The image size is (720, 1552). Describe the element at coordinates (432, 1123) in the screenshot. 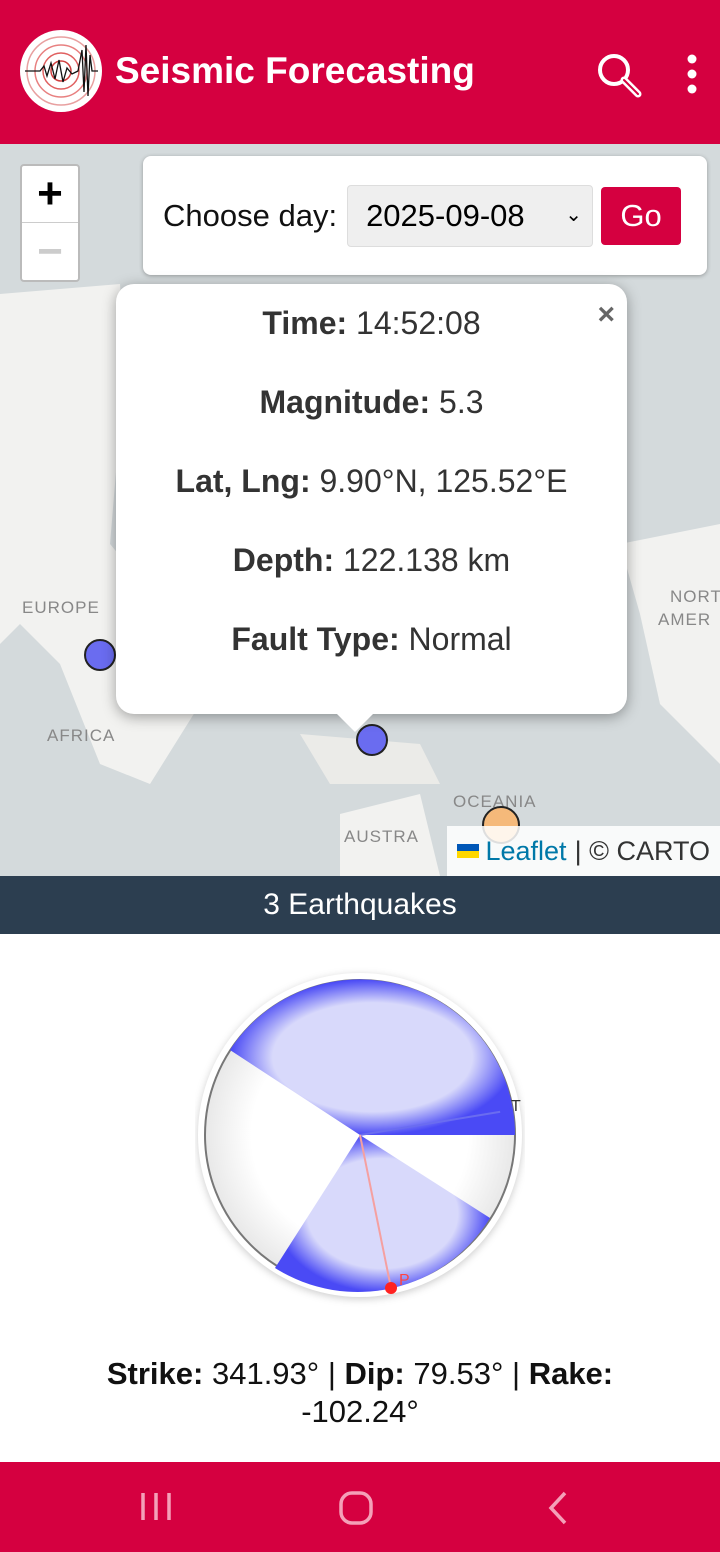

I see `t-axis` at that location.